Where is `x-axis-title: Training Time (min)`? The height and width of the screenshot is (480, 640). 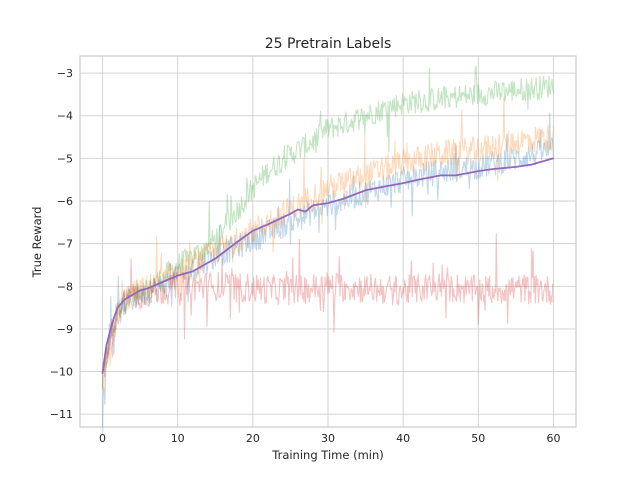
x-axis-title: Training Time (min) is located at coordinates (327, 455).